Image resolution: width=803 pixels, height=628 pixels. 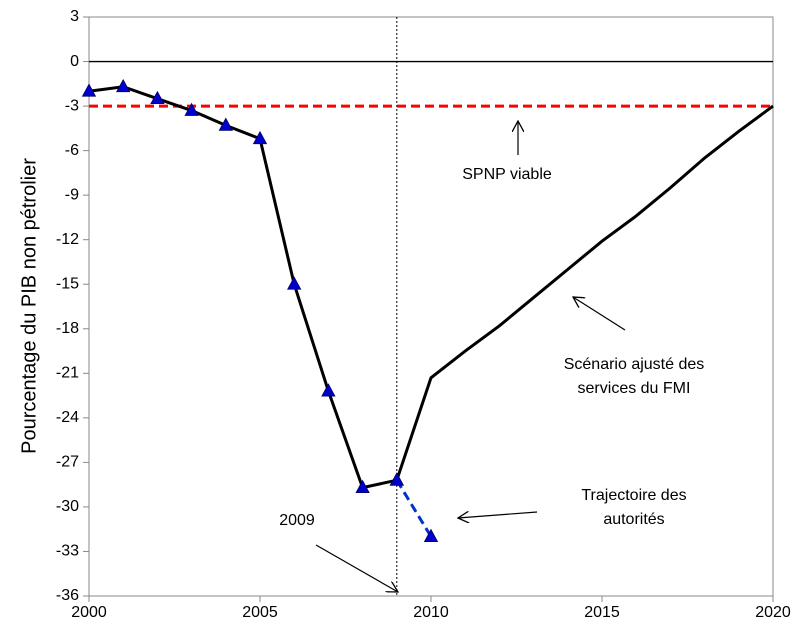 I want to click on y-tick-label: 3, so click(x=74, y=16).